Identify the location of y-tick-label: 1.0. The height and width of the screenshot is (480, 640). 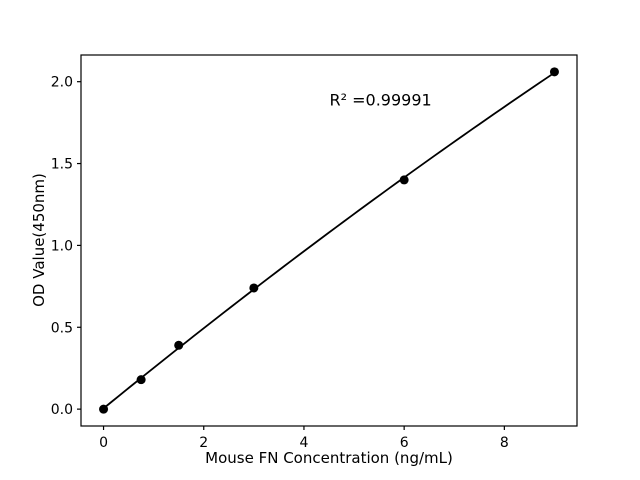
(62, 246).